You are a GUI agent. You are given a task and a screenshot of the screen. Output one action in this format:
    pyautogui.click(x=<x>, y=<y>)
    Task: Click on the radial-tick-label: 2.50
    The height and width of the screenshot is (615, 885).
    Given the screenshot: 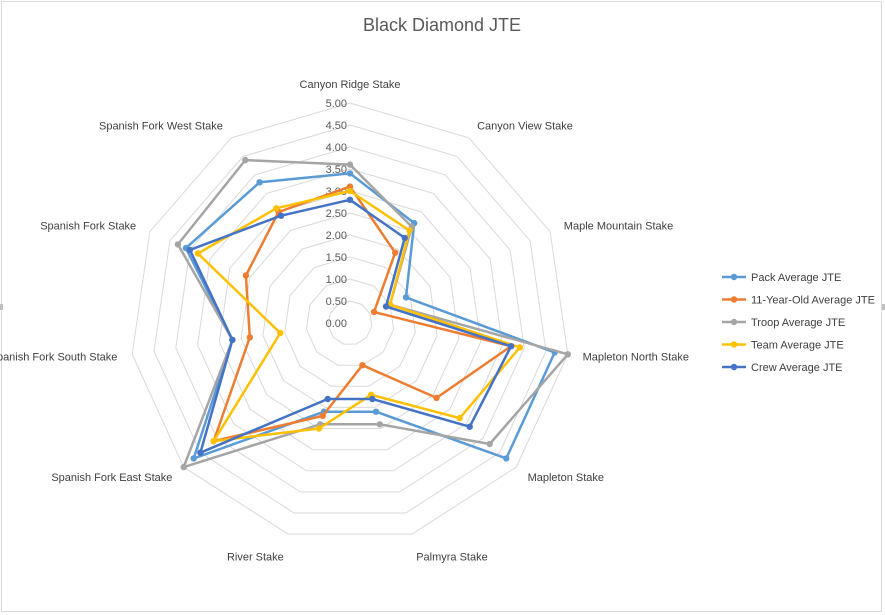 What is the action you would take?
    pyautogui.click(x=336, y=214)
    